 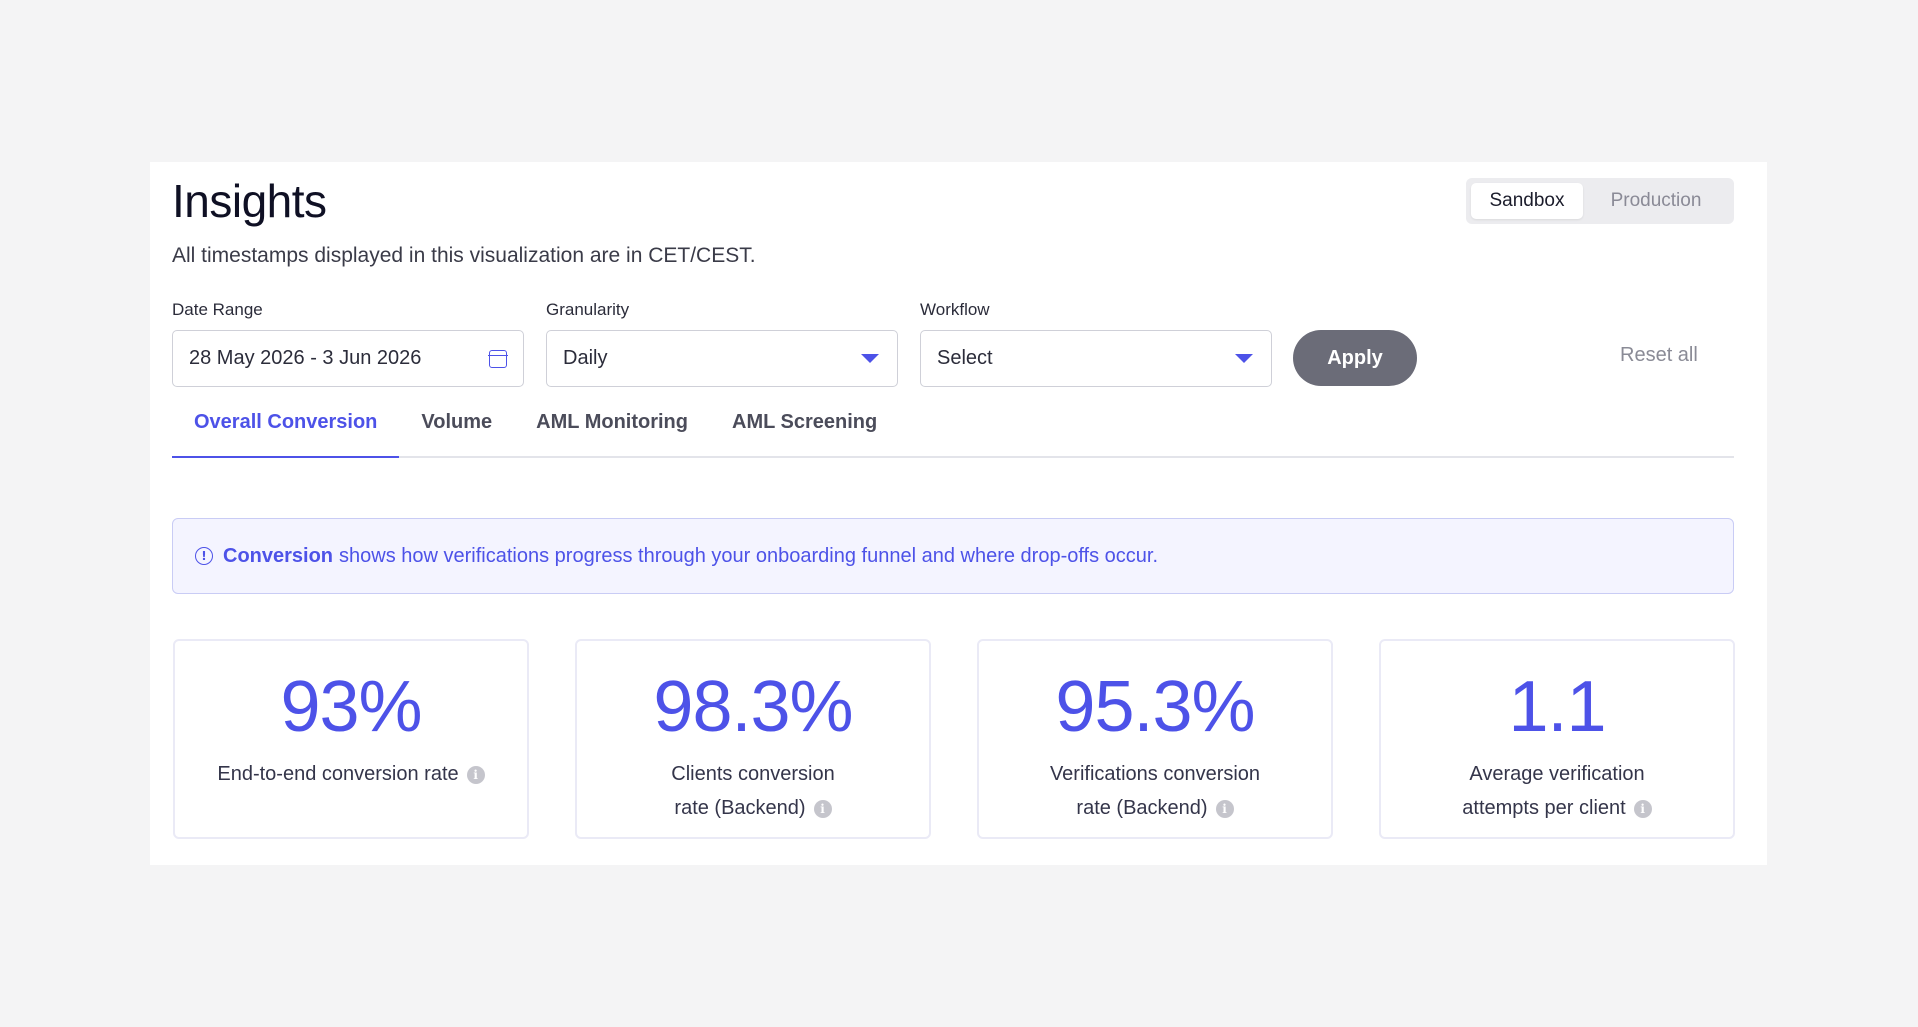 I want to click on env-option-production: Production, so click(x=1656, y=200).